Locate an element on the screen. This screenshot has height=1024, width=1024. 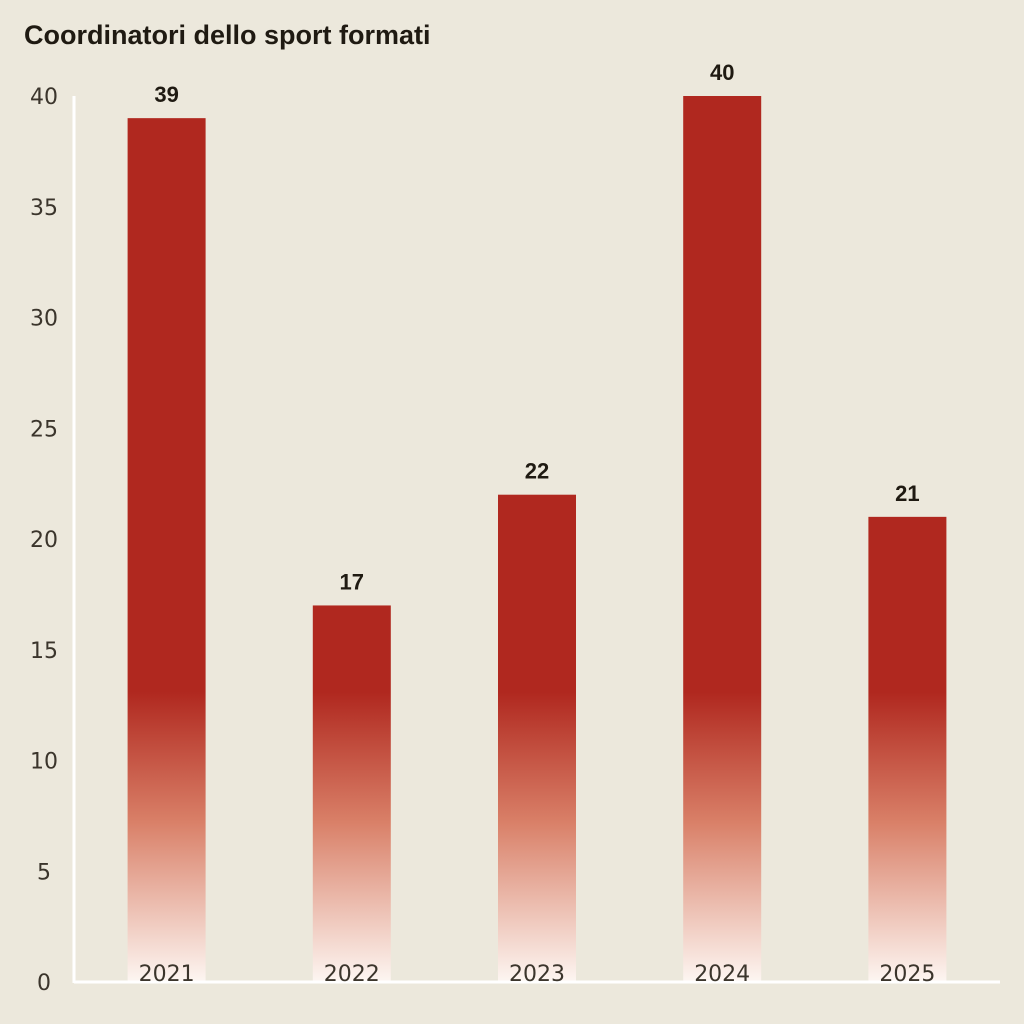
value-label-2025: 21 is located at coordinates (907, 493).